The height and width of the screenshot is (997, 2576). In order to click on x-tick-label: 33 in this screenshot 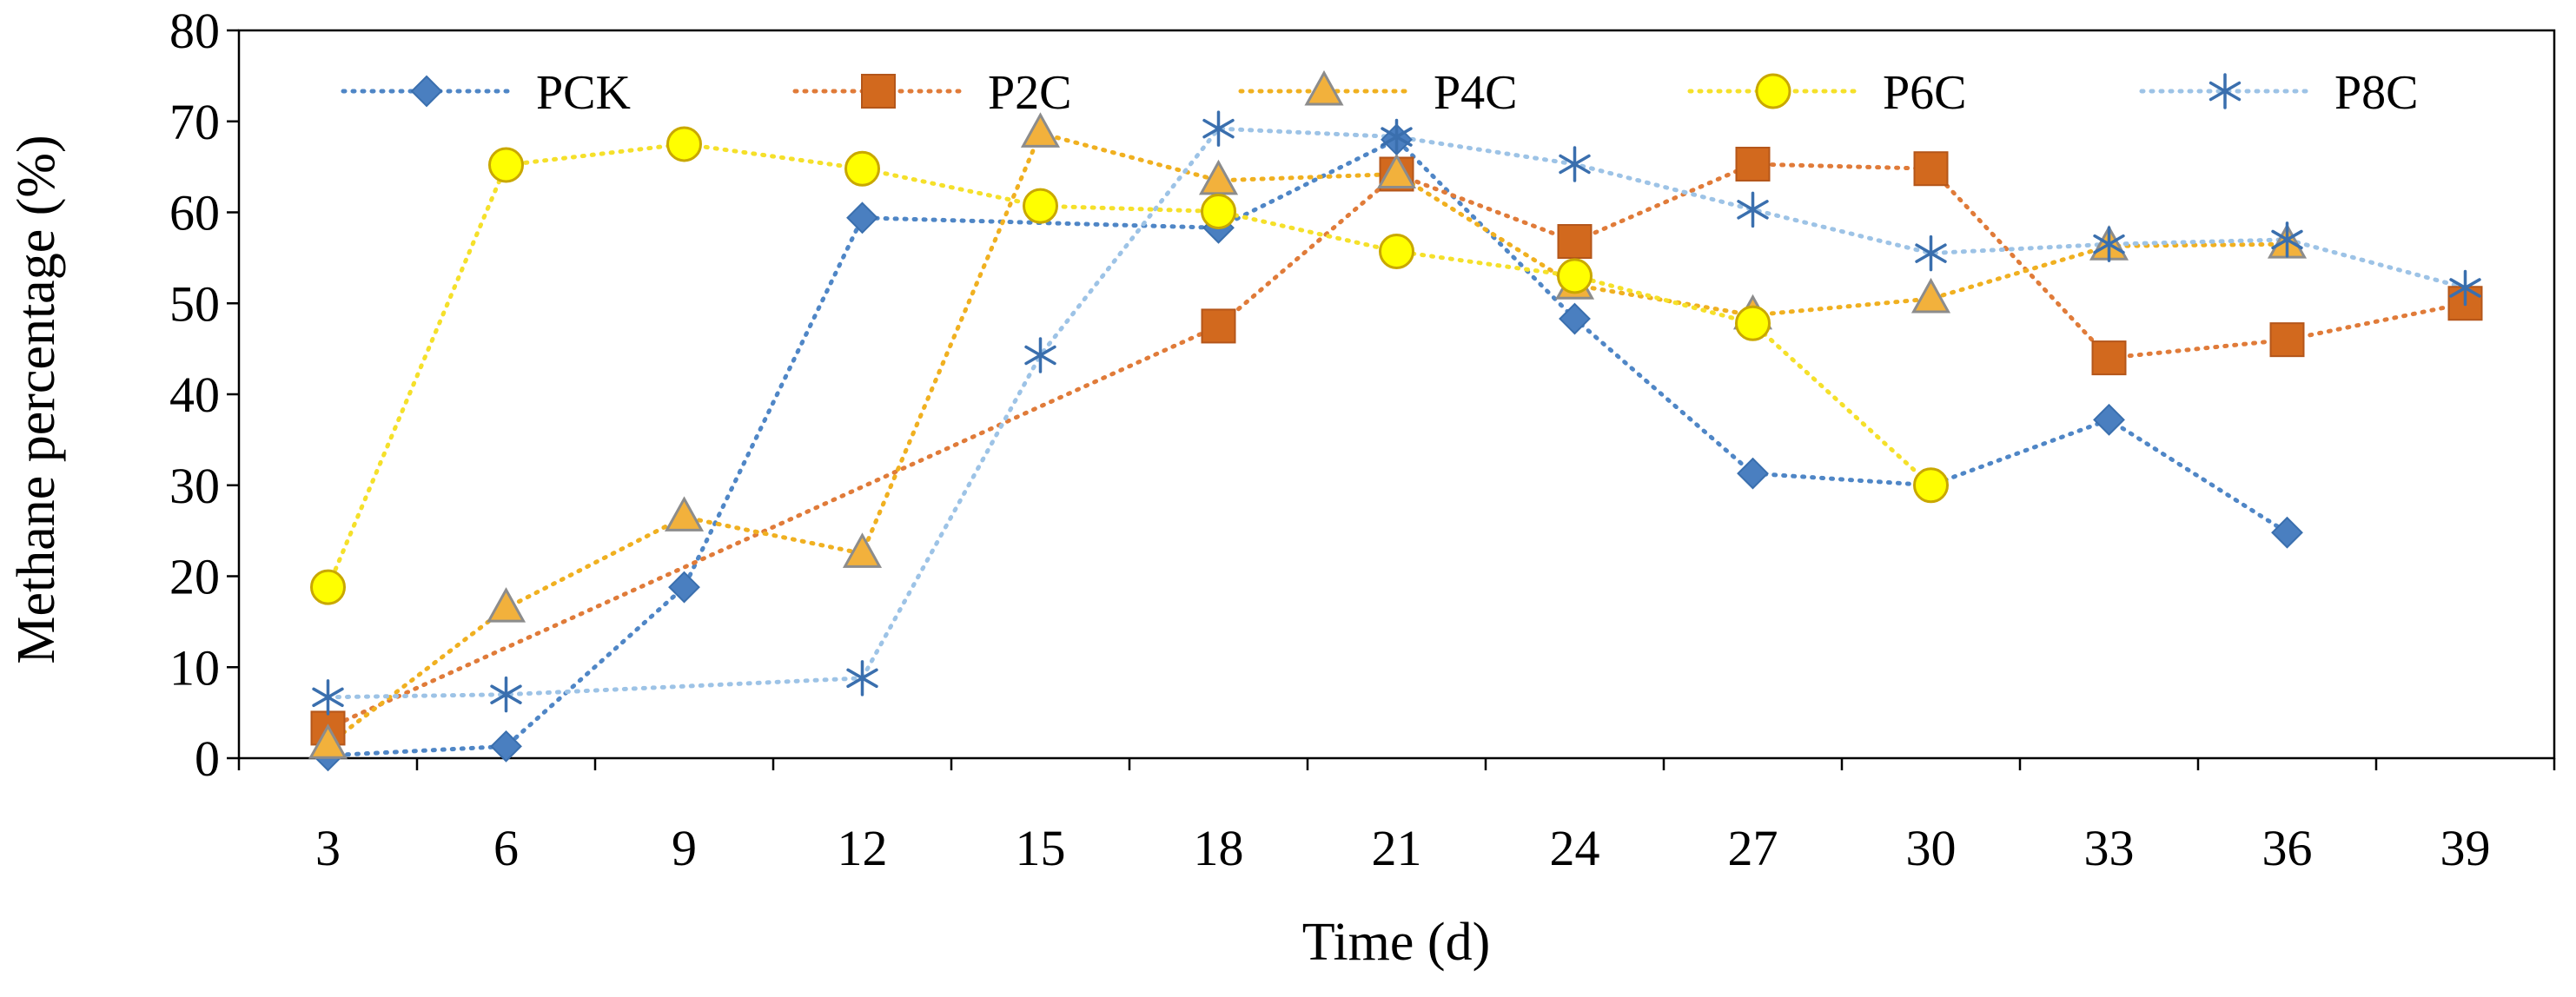, I will do `click(2109, 848)`.